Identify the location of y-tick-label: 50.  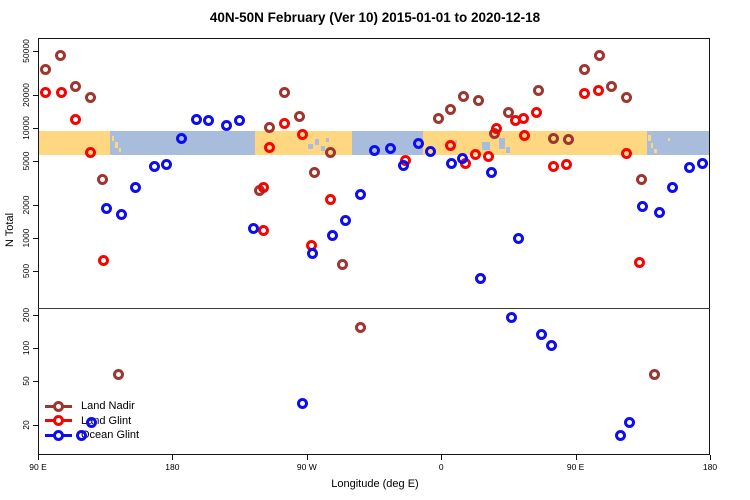
(26, 381).